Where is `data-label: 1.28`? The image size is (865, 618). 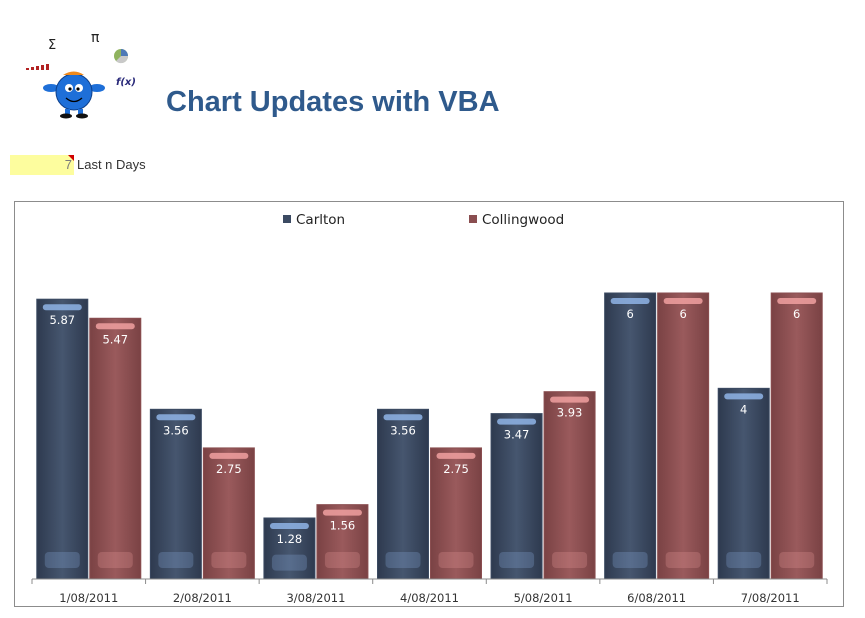
data-label: 1.28 is located at coordinates (290, 539).